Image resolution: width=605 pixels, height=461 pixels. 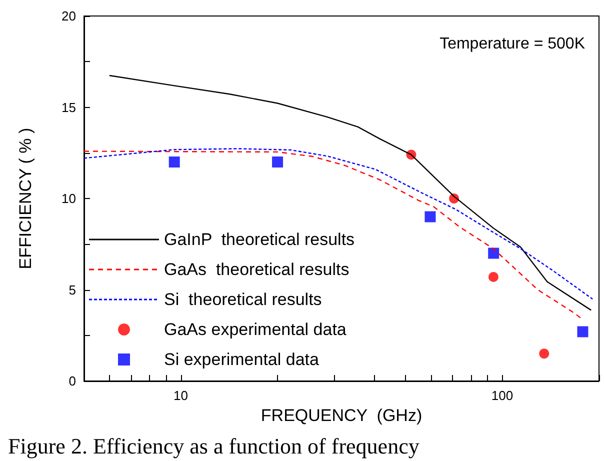 I want to click on legend-label: GaInP theoretical results, so click(x=259, y=239).